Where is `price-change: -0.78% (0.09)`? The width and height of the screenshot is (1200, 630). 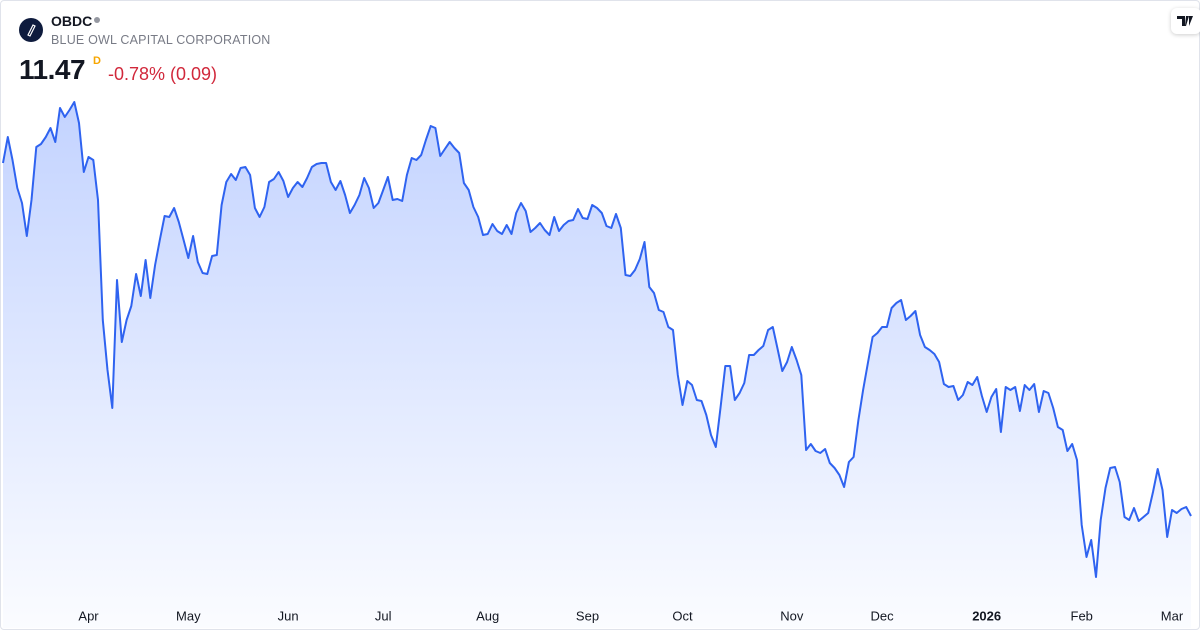
price-change: -0.78% (0.09) is located at coordinates (163, 74).